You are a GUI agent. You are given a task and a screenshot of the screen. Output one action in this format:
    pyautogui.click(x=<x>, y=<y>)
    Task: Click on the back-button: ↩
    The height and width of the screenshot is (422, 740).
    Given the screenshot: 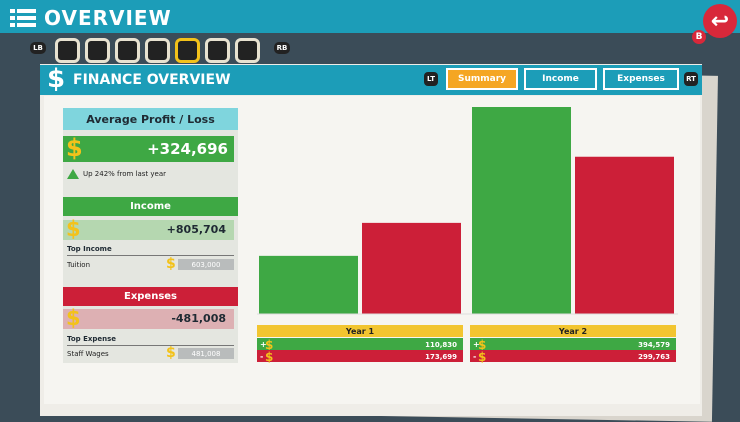 What is the action you would take?
    pyautogui.click(x=720, y=21)
    